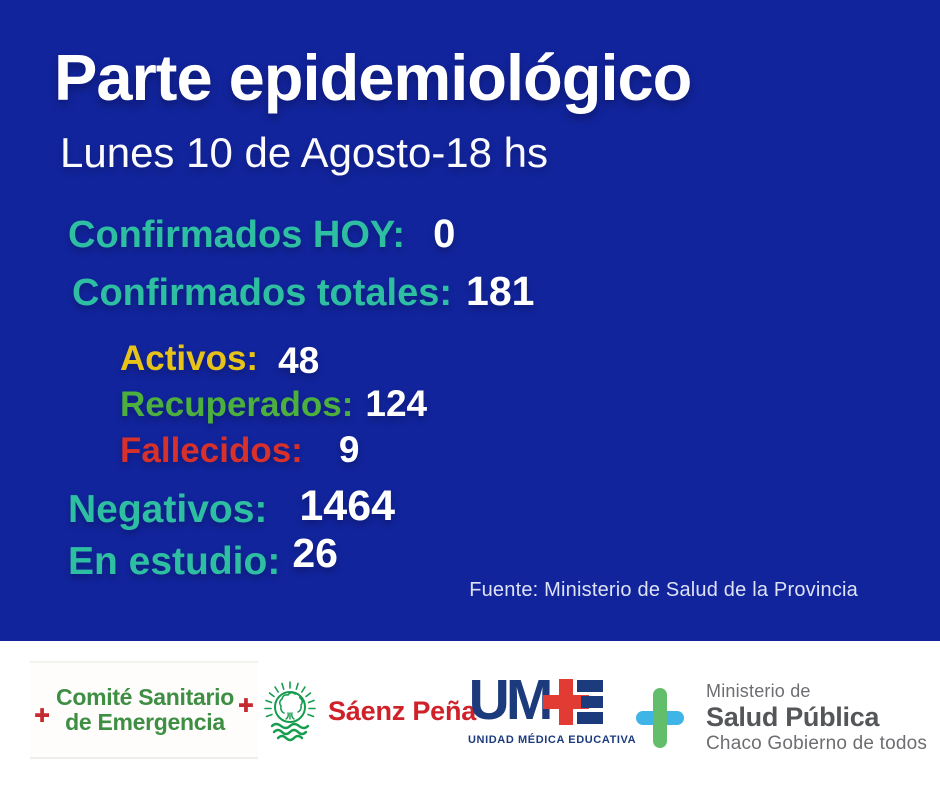 Image resolution: width=940 pixels, height=788 pixels. I want to click on comite-line1: Comité Sanitario, so click(145, 696).